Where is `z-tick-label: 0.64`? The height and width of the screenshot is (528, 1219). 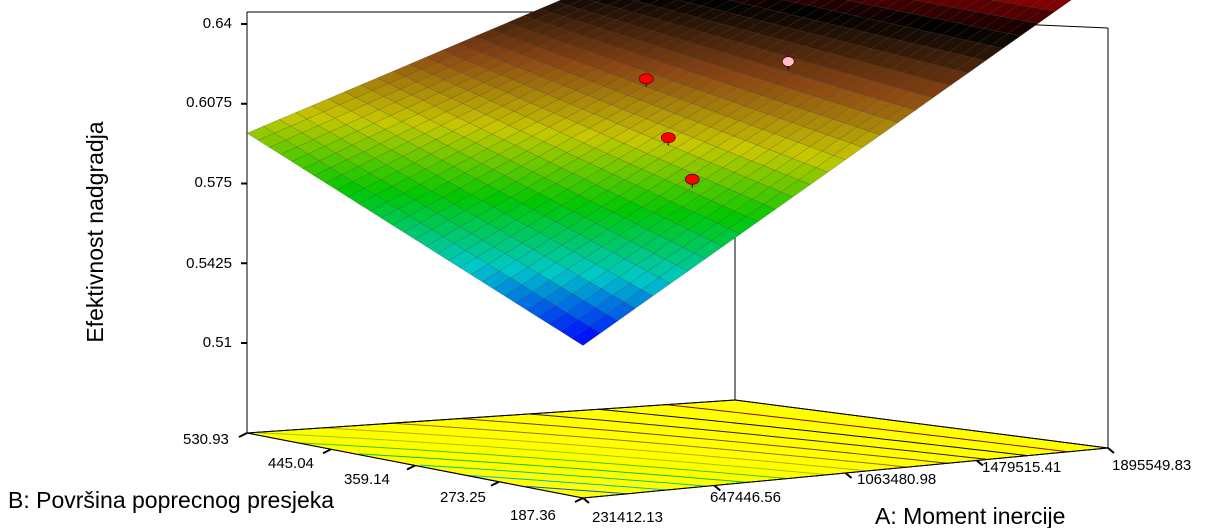 z-tick-label: 0.64 is located at coordinates (217, 23).